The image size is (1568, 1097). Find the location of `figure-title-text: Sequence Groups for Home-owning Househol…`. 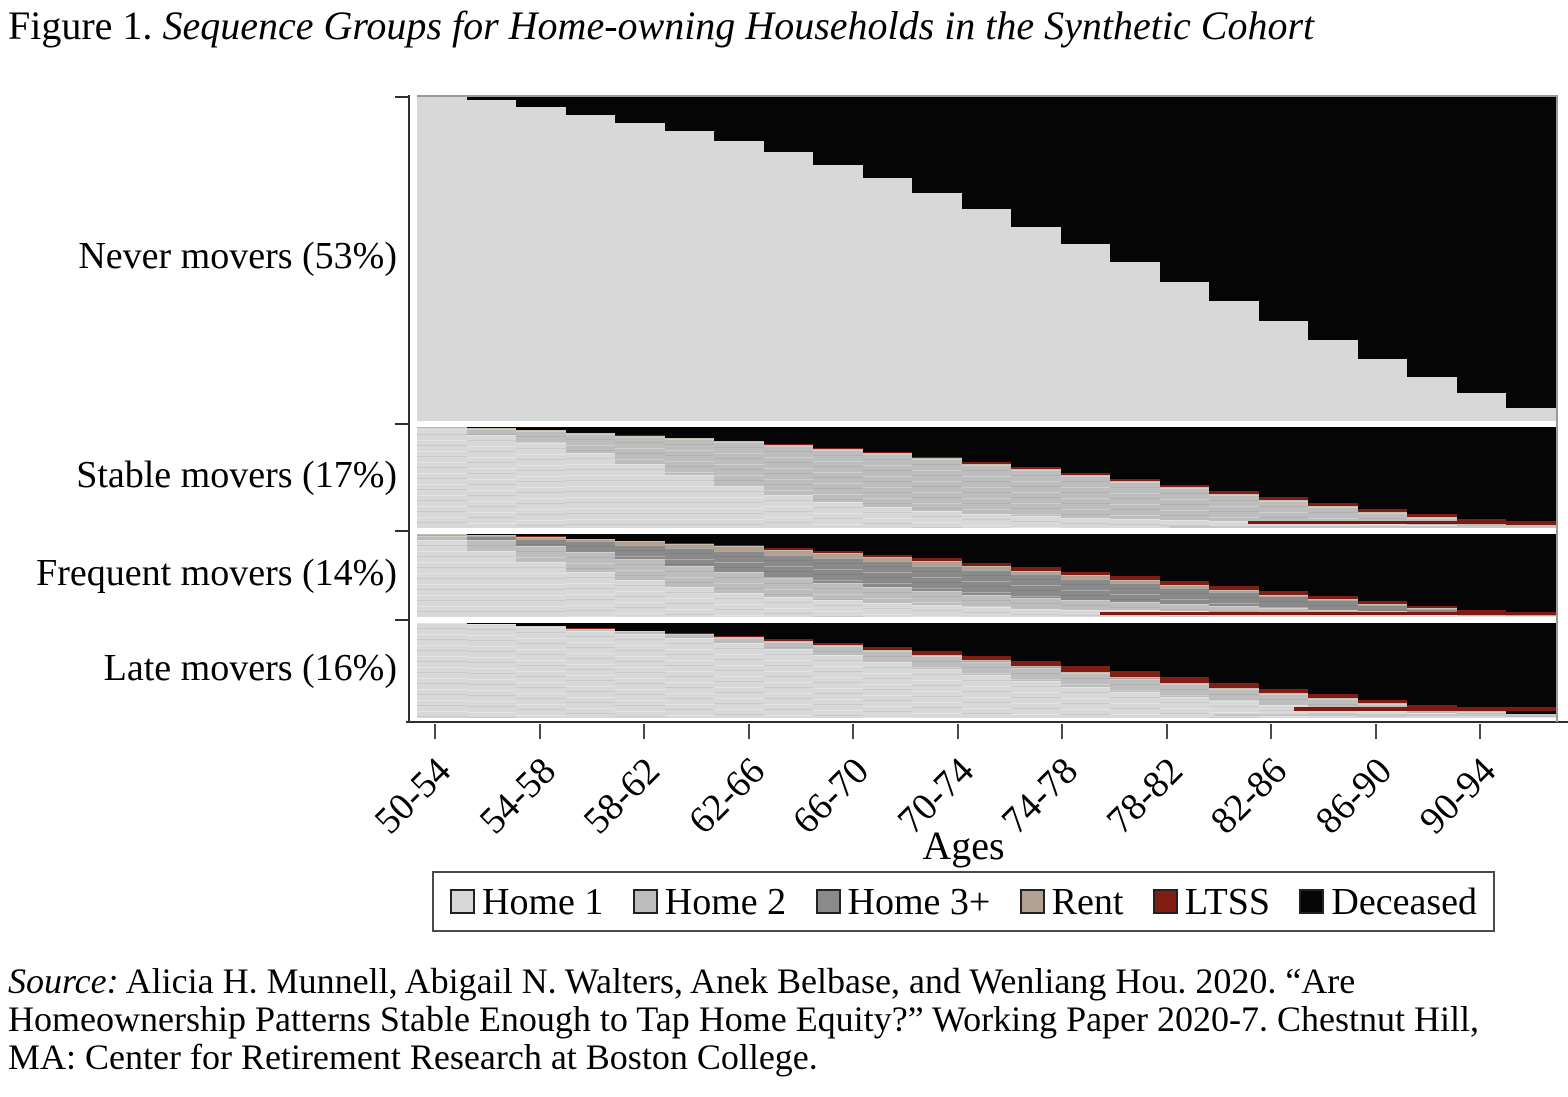

figure-title-text: Sequence Groups for Home-owning Househol… is located at coordinates (738, 25).